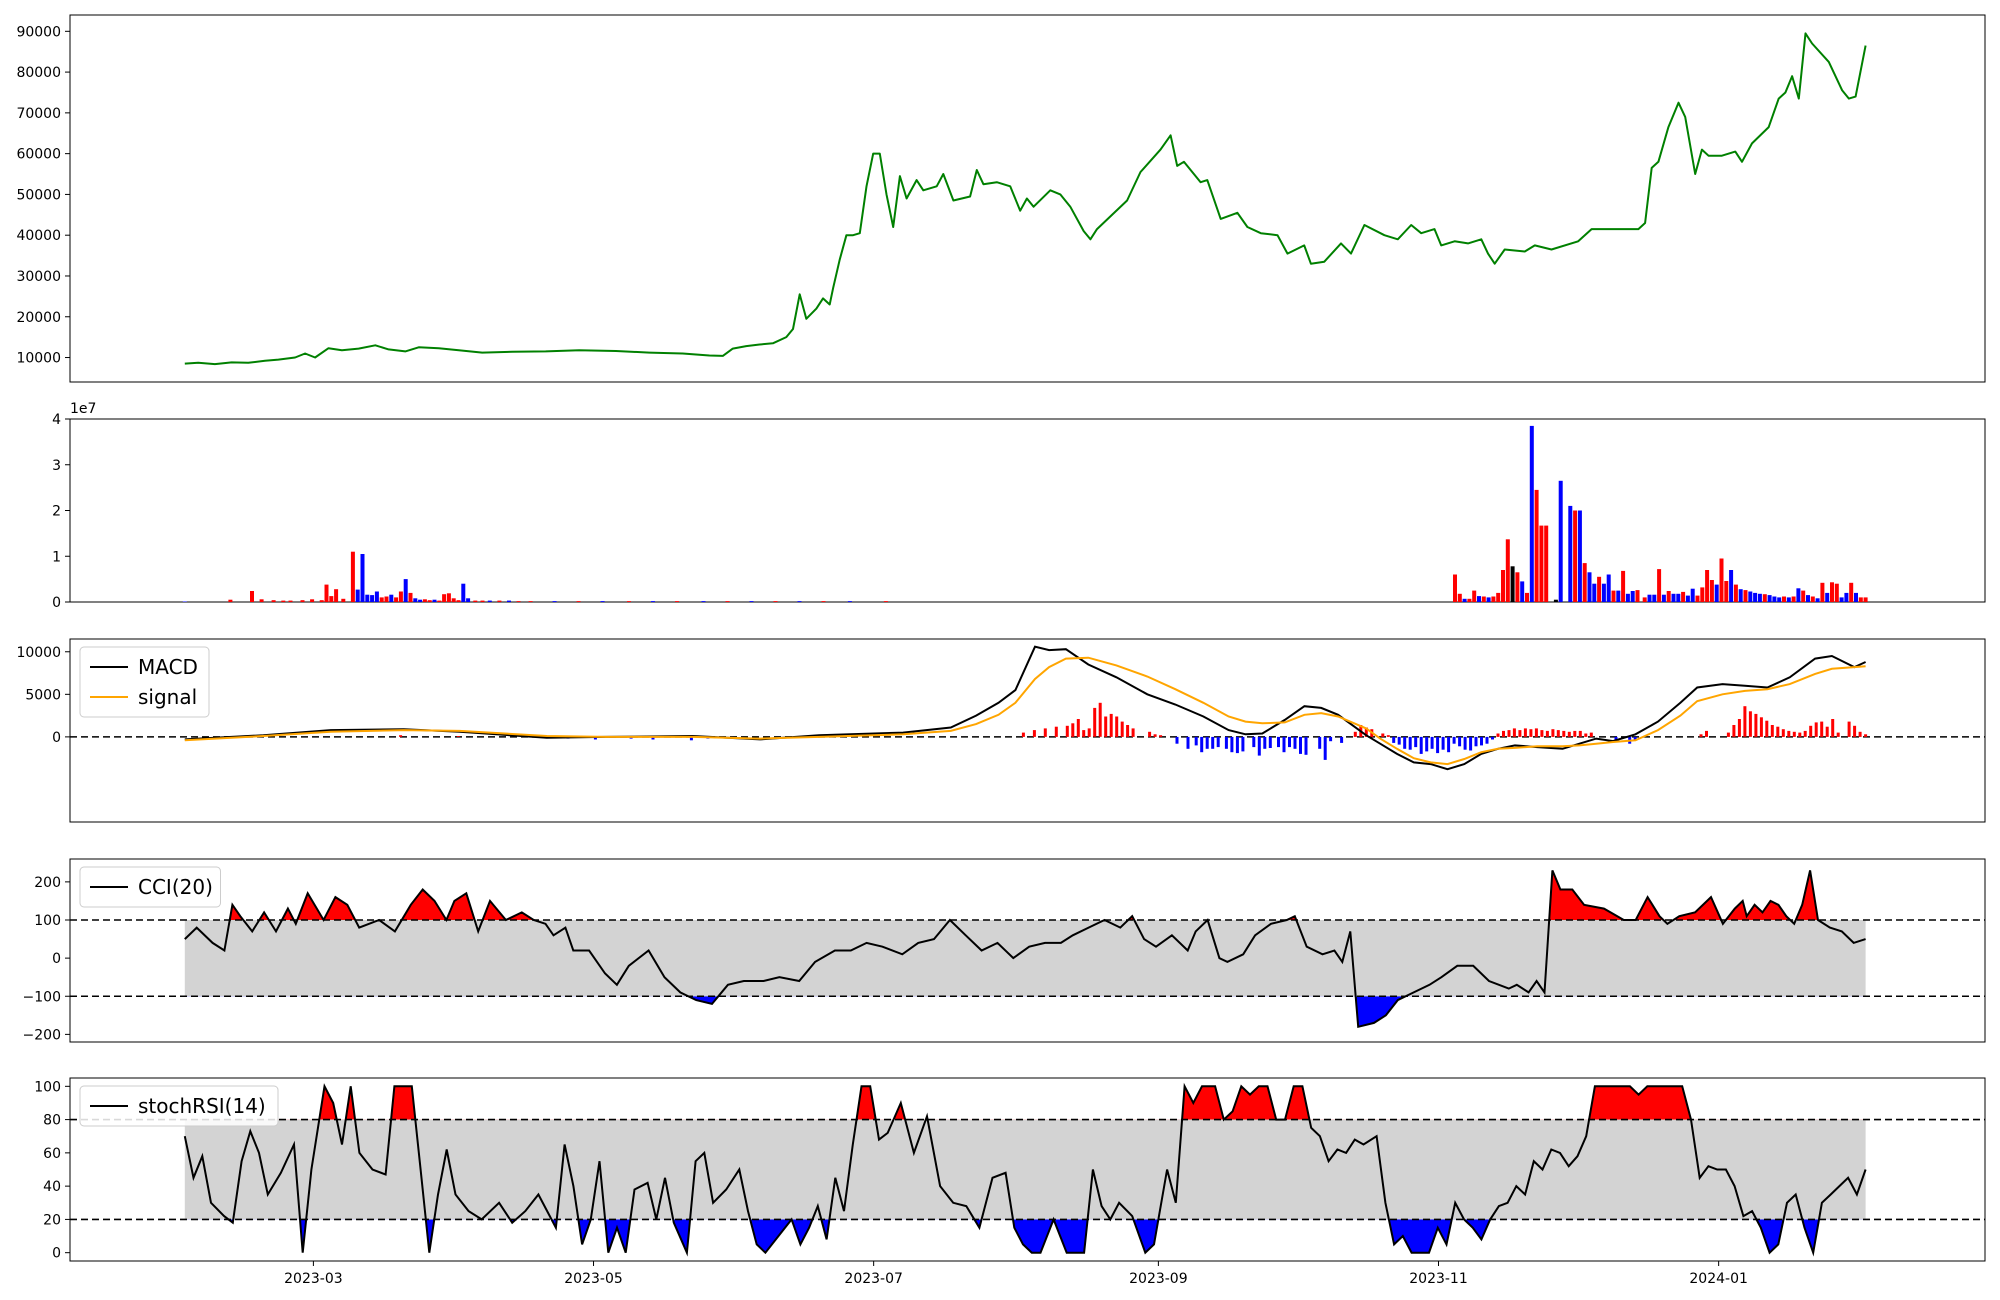  I want to click on y-tick-label: 10000, so click(38, 359).